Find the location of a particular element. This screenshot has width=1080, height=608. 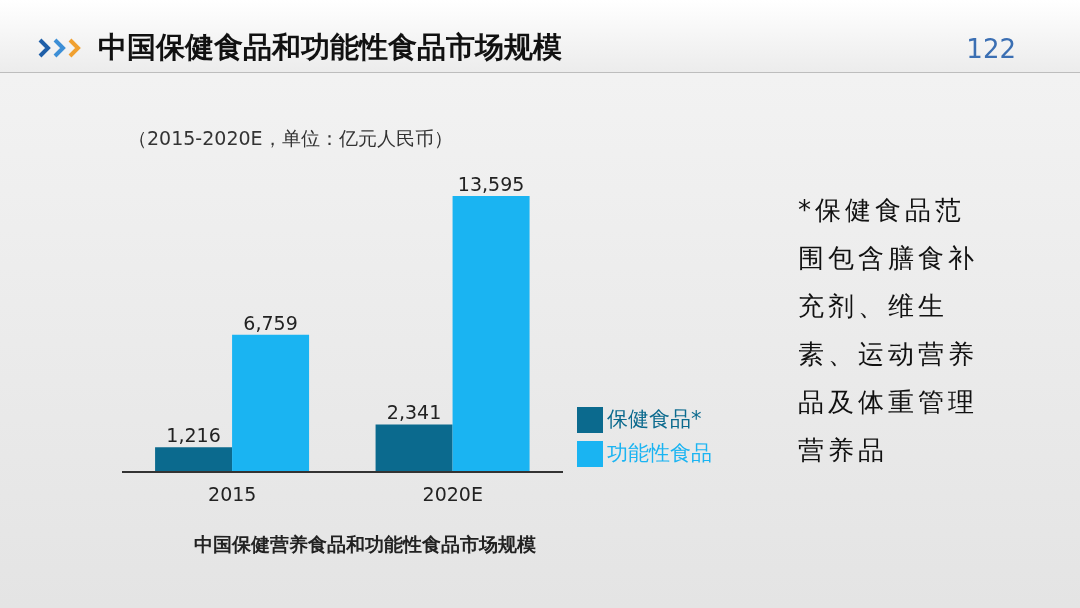

legend-label: 功能性食品 is located at coordinates (659, 453).